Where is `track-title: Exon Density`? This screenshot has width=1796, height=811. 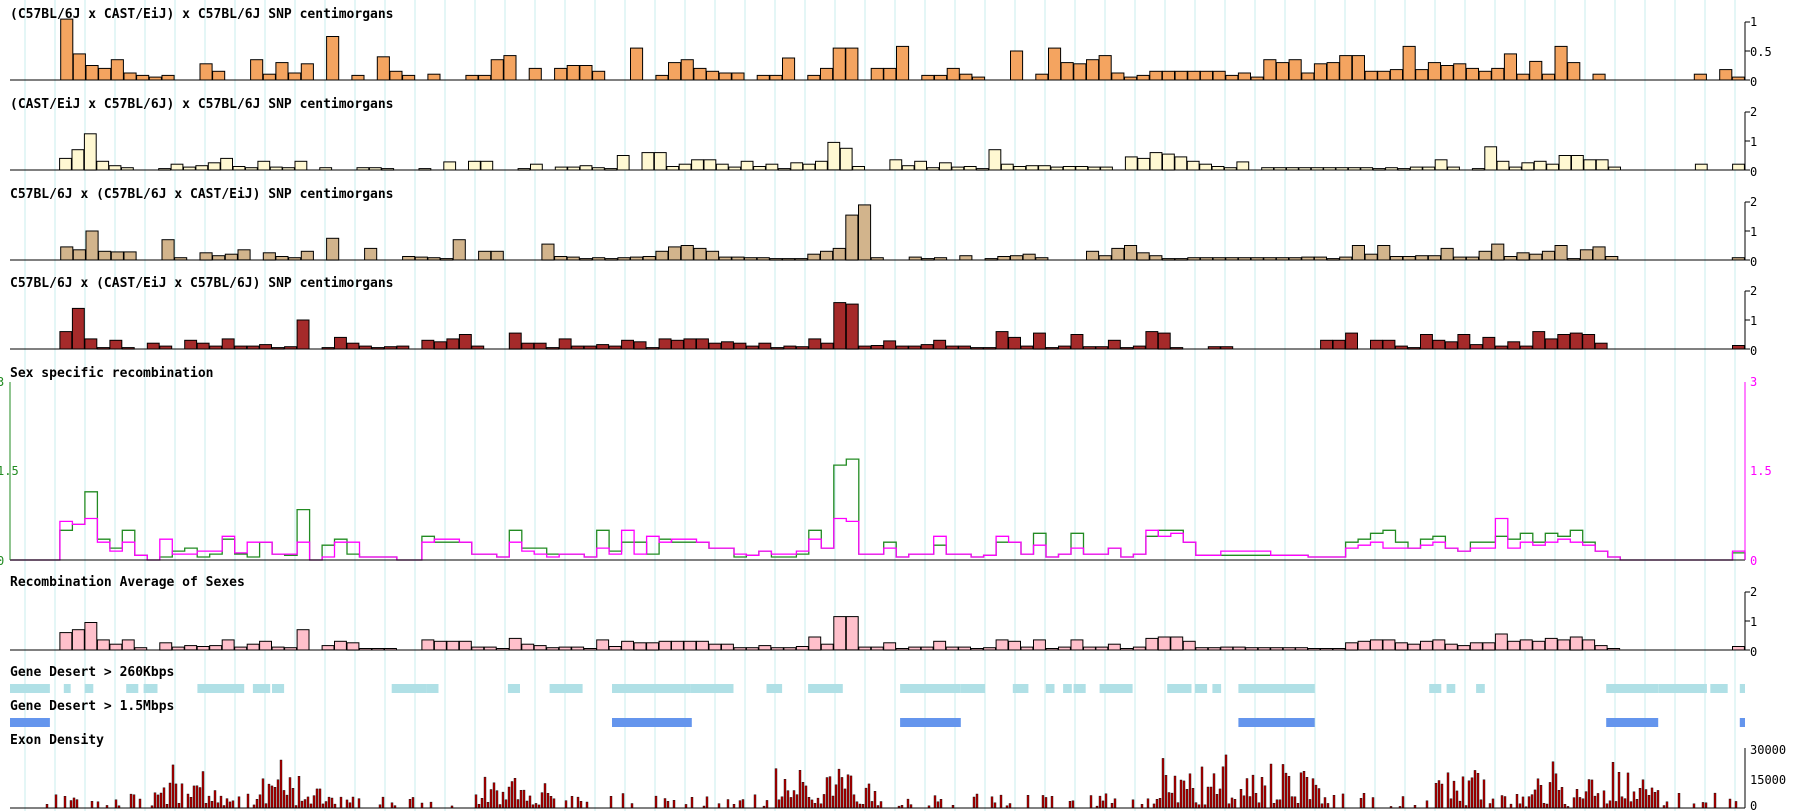
track-title: Exon Density is located at coordinates (57, 740).